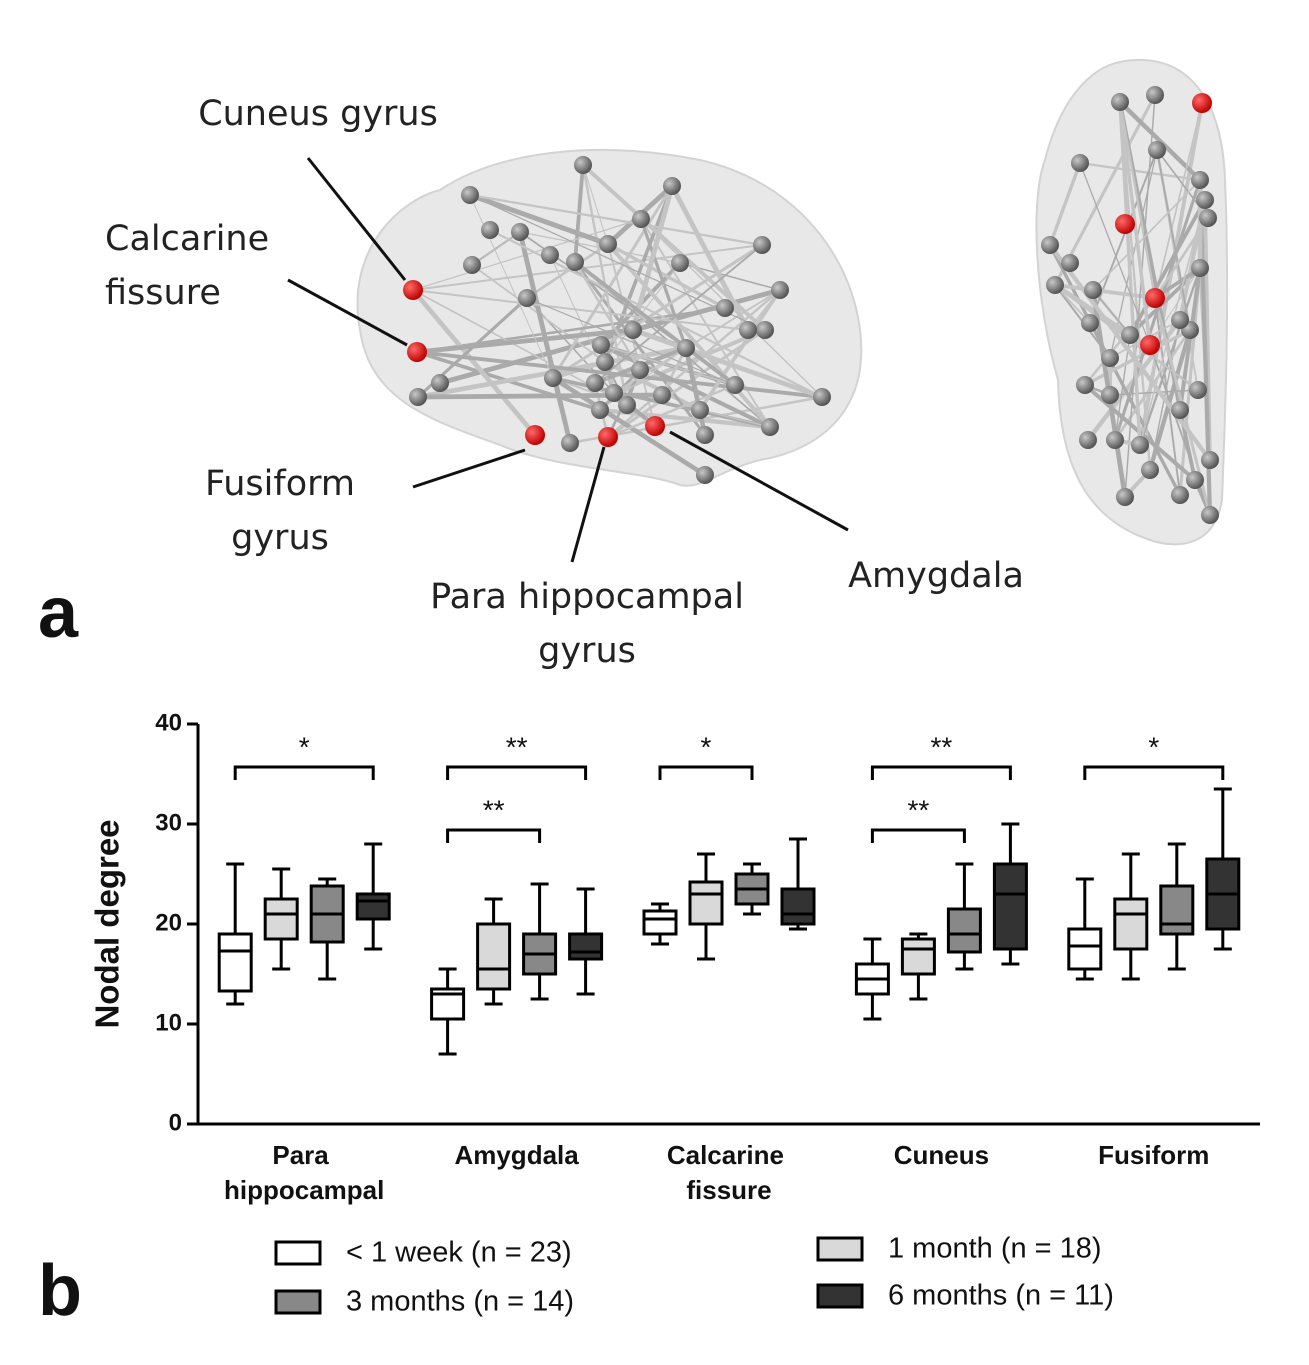 The width and height of the screenshot is (1309, 1365). I want to click on region-label: Calcarine, so click(187, 239).